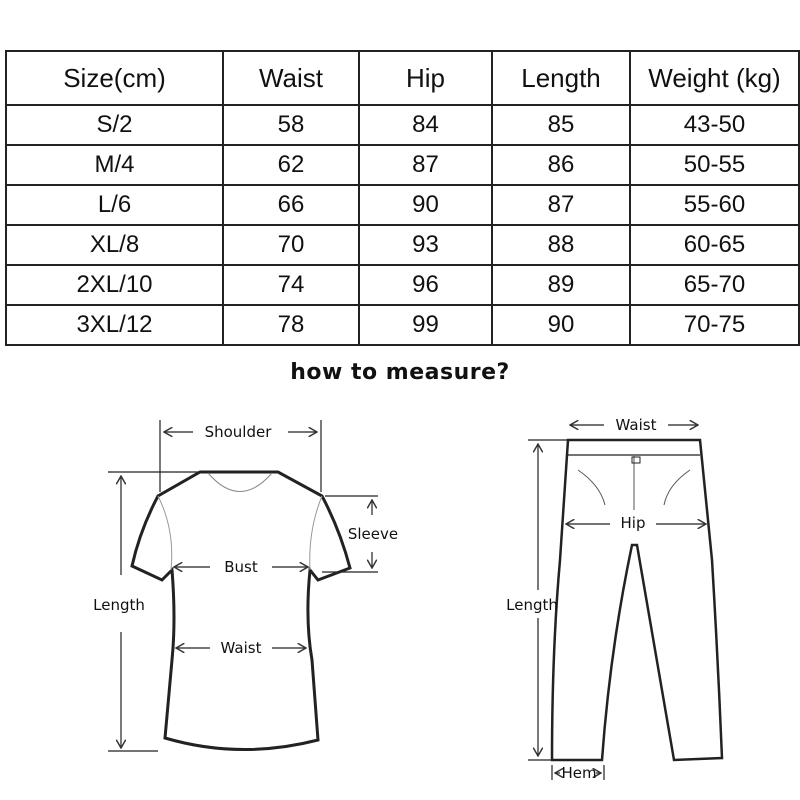 This screenshot has height=800, width=800. Describe the element at coordinates (561, 245) in the screenshot. I see `table-cell: 88` at that location.